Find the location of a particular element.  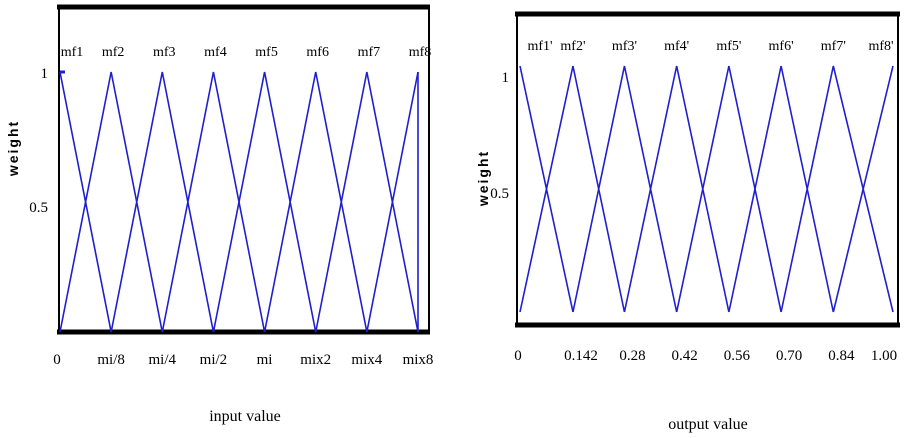

right-x-tick-label: 0.28 is located at coordinates (632, 356).